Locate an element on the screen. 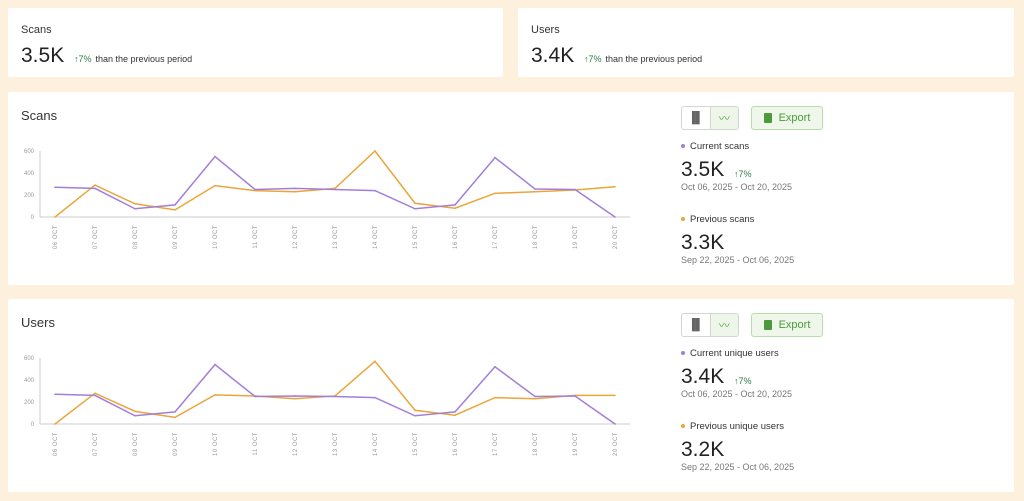  x-tick-label: 19 OCT is located at coordinates (576, 237).